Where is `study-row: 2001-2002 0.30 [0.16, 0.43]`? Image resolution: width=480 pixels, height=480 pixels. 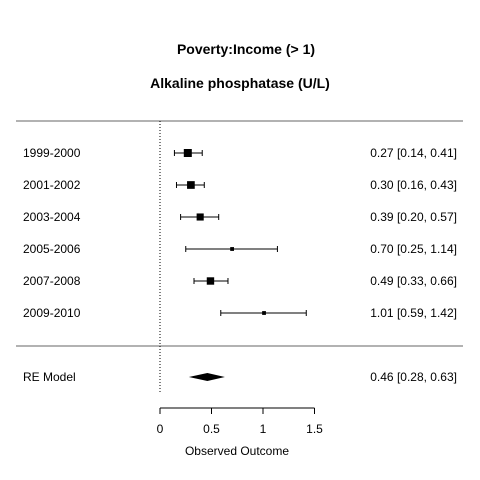
study-row: 2001-2002 0.30 [0.16, 0.43] is located at coordinates (240, 185).